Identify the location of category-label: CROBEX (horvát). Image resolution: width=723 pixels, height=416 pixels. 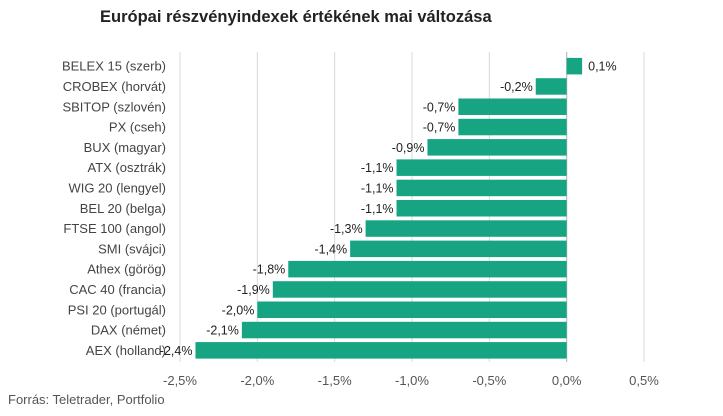
(114, 86).